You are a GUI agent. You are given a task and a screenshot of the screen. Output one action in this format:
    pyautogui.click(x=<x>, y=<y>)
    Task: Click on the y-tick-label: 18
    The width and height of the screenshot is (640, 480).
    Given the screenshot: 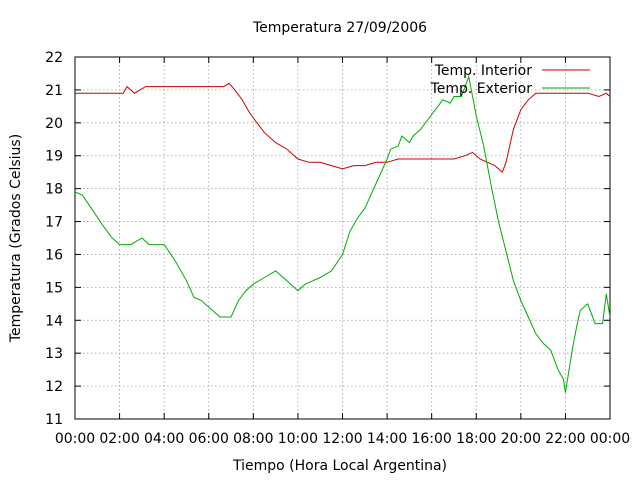 What is the action you would take?
    pyautogui.click(x=54, y=190)
    